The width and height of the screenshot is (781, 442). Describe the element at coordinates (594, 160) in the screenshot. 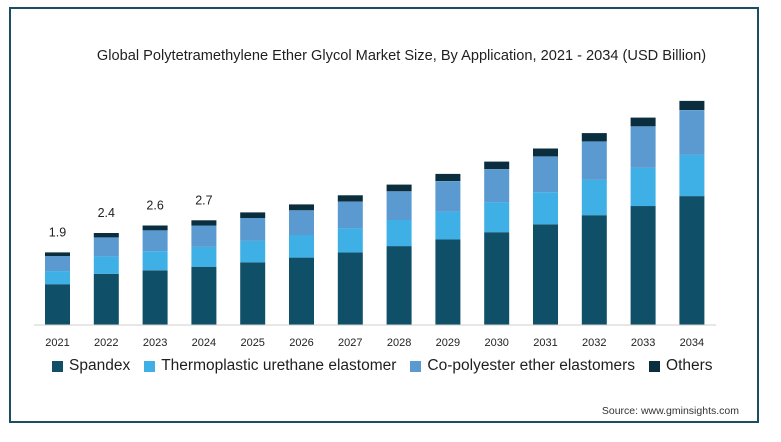

I see `bar-2032-co-polyester-ether-elastomers` at that location.